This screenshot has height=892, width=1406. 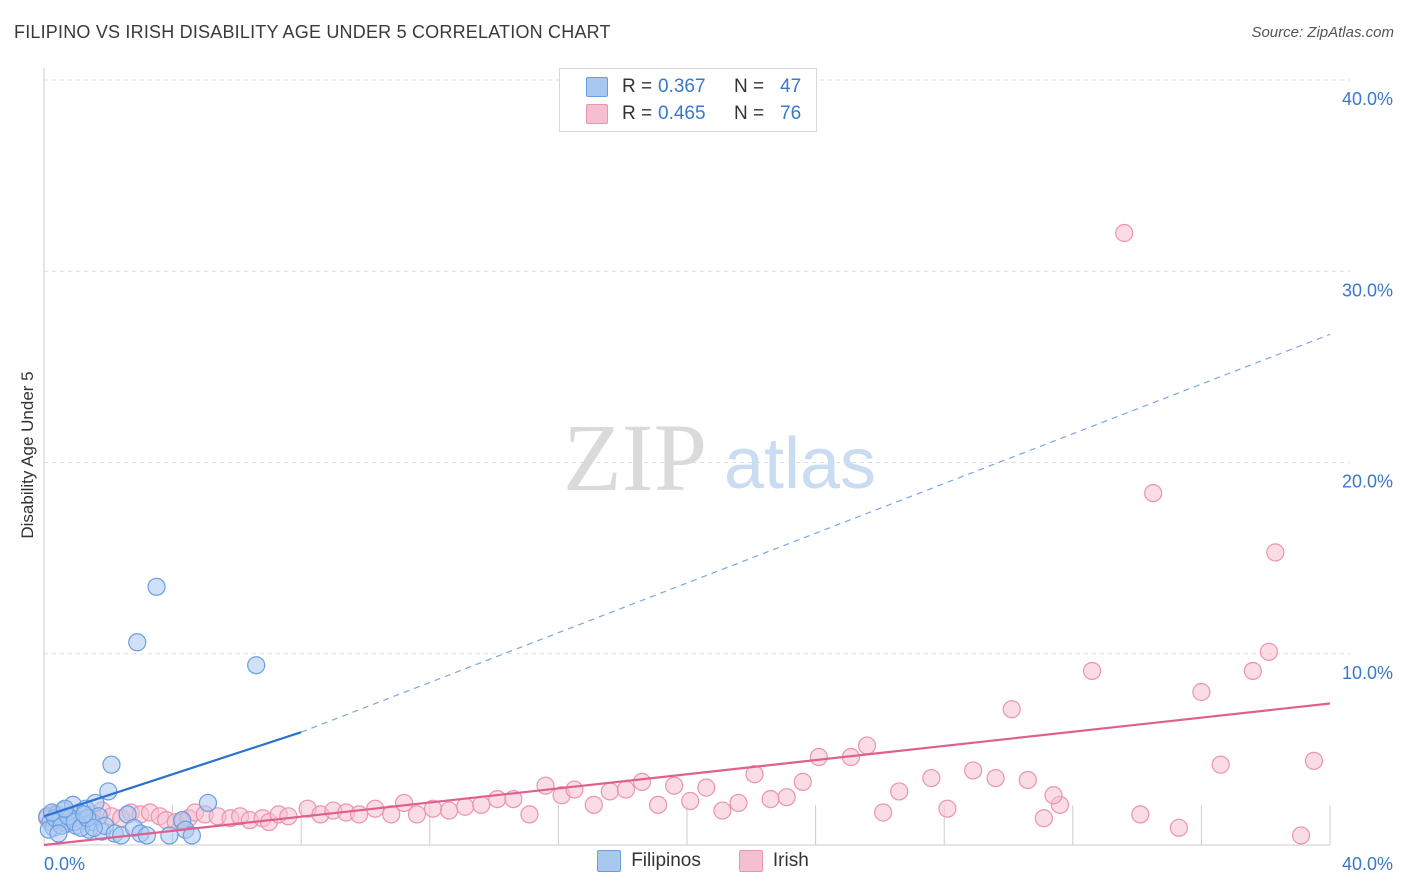 I want to click on x-tick-label: 0.0%, so click(x=64, y=864).